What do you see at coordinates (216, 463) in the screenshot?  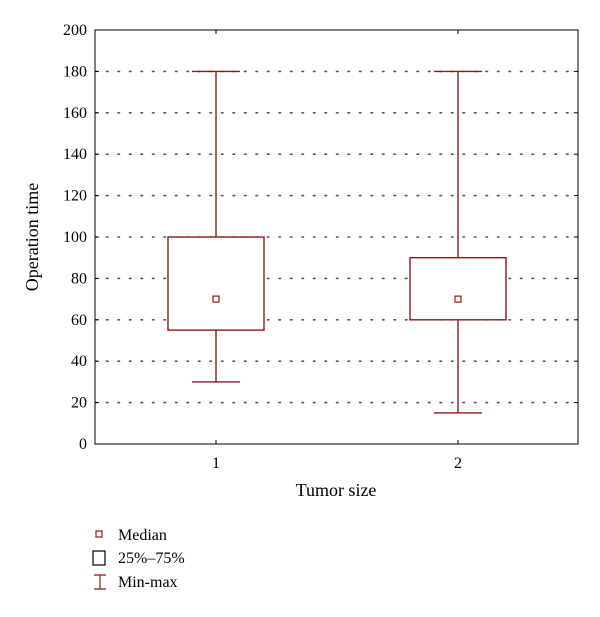 I see `x-tick-label: 1` at bounding box center [216, 463].